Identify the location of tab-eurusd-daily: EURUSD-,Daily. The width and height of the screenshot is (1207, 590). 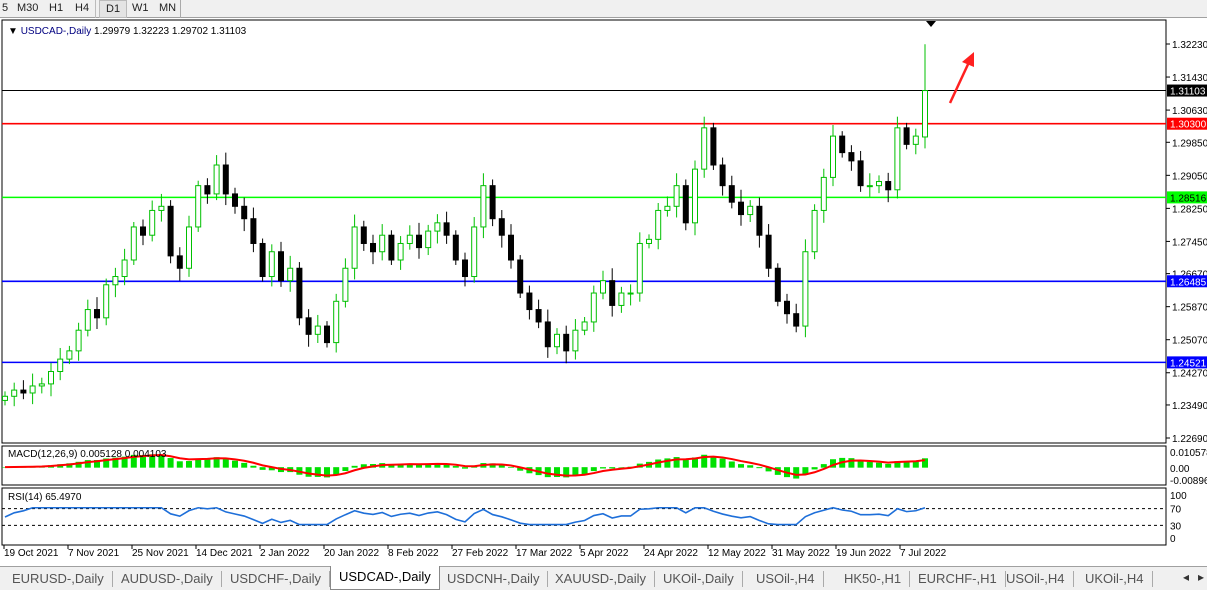
(58, 579).